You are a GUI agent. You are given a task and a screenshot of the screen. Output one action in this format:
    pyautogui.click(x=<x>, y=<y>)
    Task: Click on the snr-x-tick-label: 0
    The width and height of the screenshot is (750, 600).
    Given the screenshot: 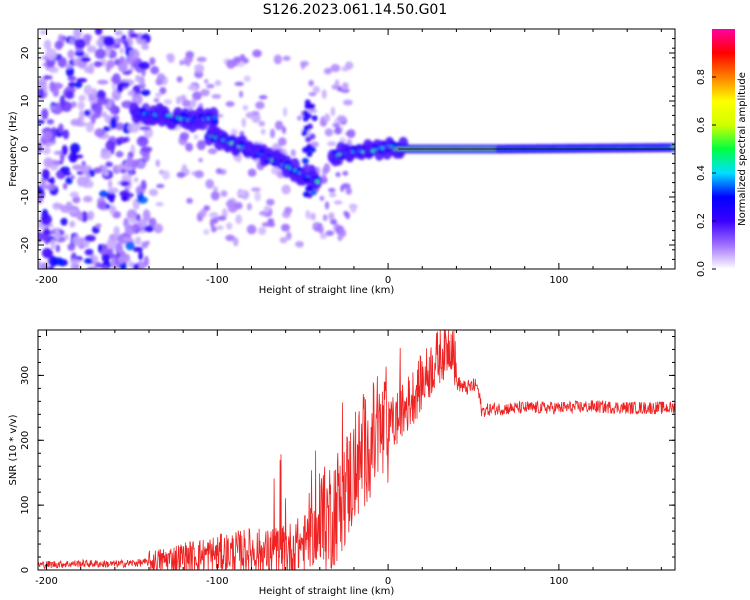 What is the action you would take?
    pyautogui.click(x=388, y=581)
    